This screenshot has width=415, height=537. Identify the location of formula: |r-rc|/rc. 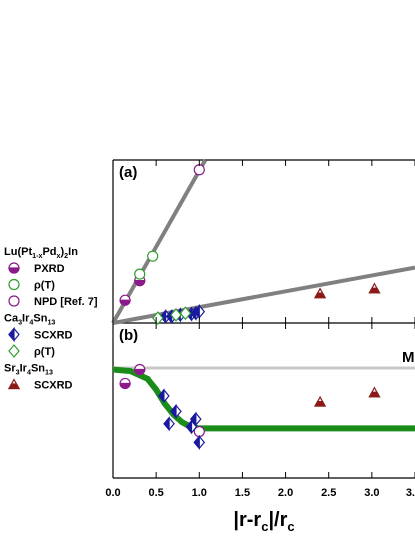
(263, 521).